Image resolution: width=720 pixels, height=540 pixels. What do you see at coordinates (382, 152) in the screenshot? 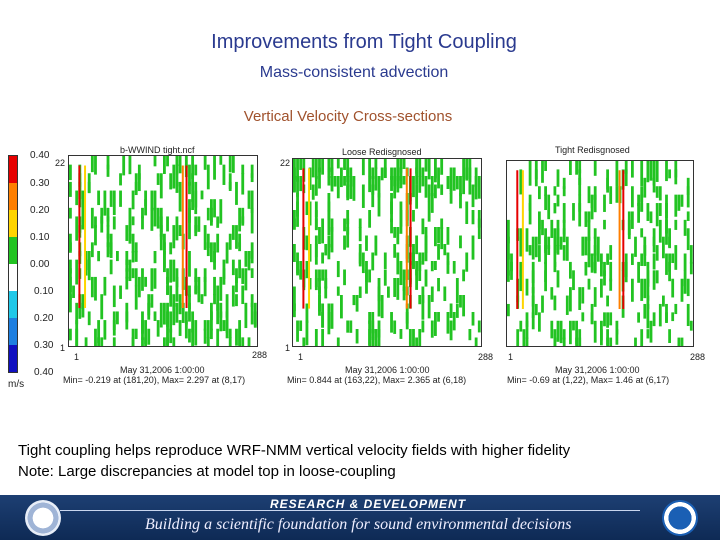
I see `panel-title: Loose Redisgnosed` at bounding box center [382, 152].